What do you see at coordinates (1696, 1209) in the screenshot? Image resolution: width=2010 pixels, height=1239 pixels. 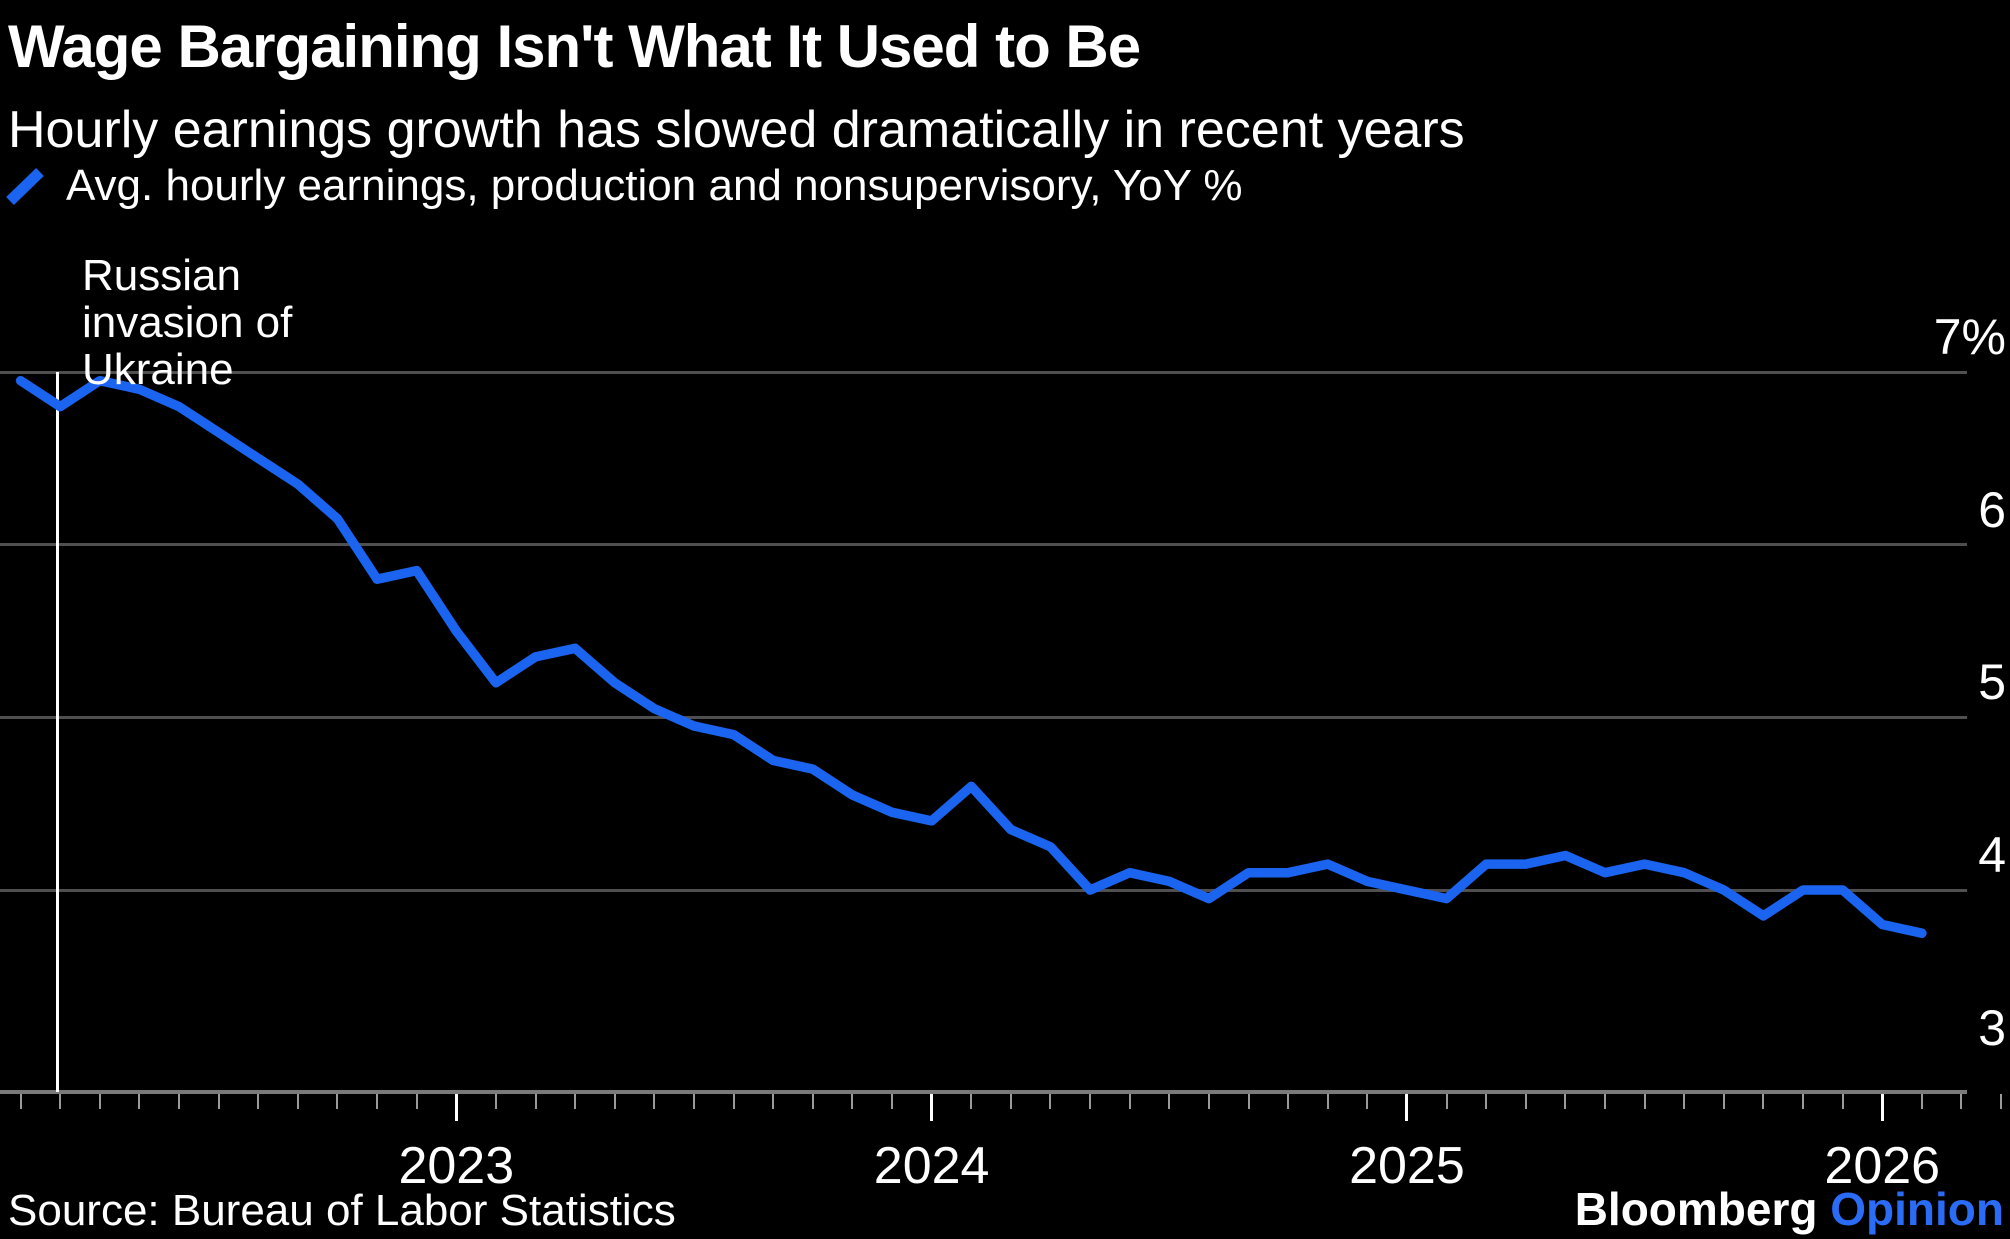 I see `brand-name: Bloomberg` at bounding box center [1696, 1209].